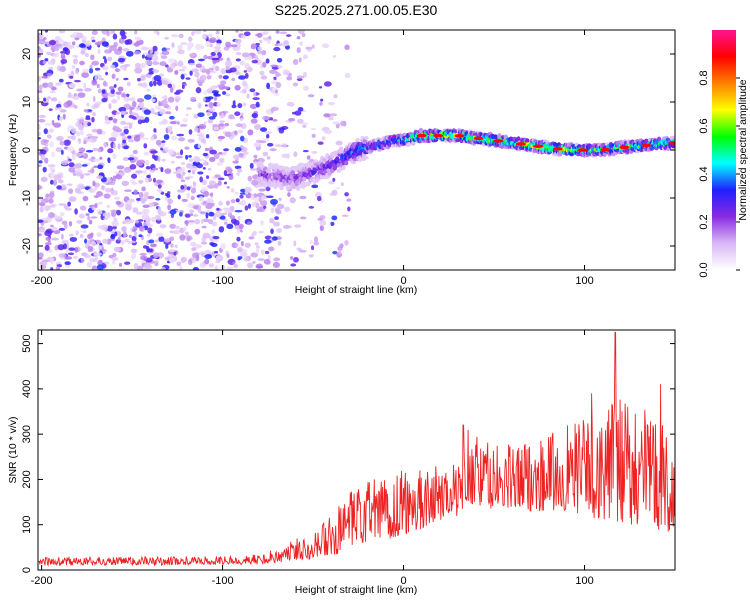 The image size is (750, 600). Describe the element at coordinates (27, 570) in the screenshot. I see `snr-y-tick-label: 0` at that location.